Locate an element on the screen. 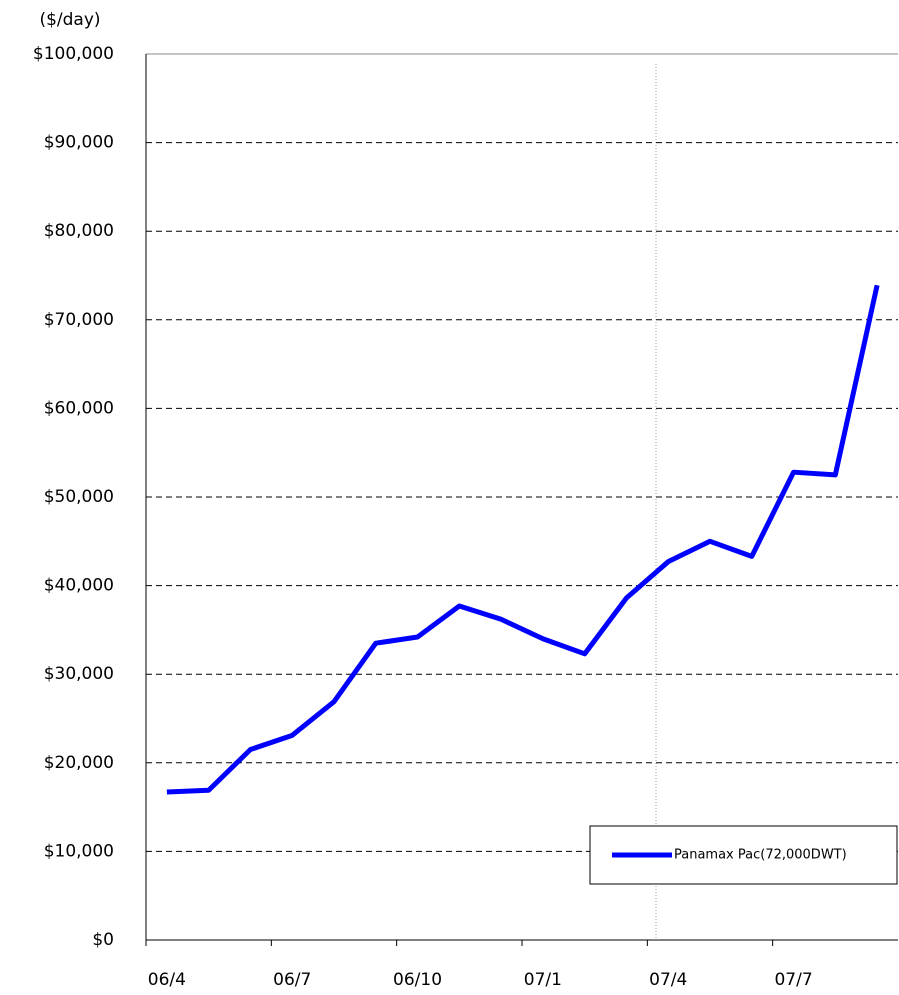 This screenshot has height=995, width=899. y-tick-label: $100,000 is located at coordinates (73, 54).